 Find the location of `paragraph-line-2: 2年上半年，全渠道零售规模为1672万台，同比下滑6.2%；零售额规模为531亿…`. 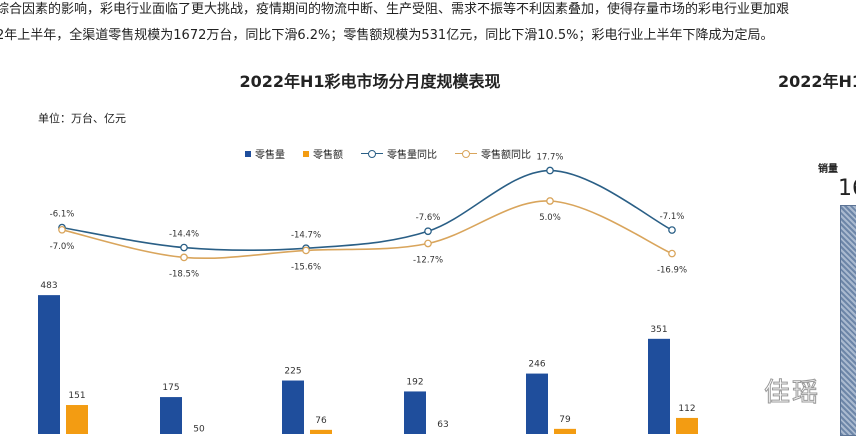

paragraph-line-2: 2年上半年，全渠道零售规模为1672万台，同比下滑6.2%；零售额规模为531亿… is located at coordinates (387, 35).